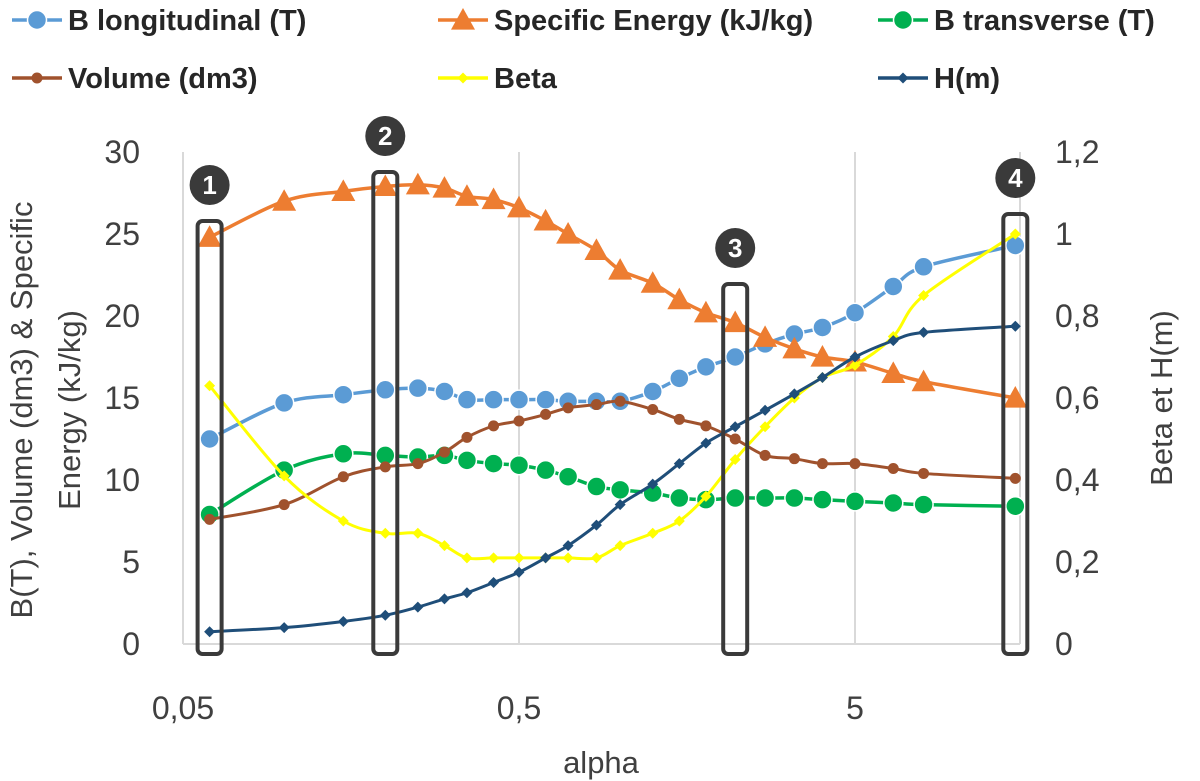  What do you see at coordinates (1077, 316) in the screenshot?
I see `y2-tick-label: 0,8` at bounding box center [1077, 316].